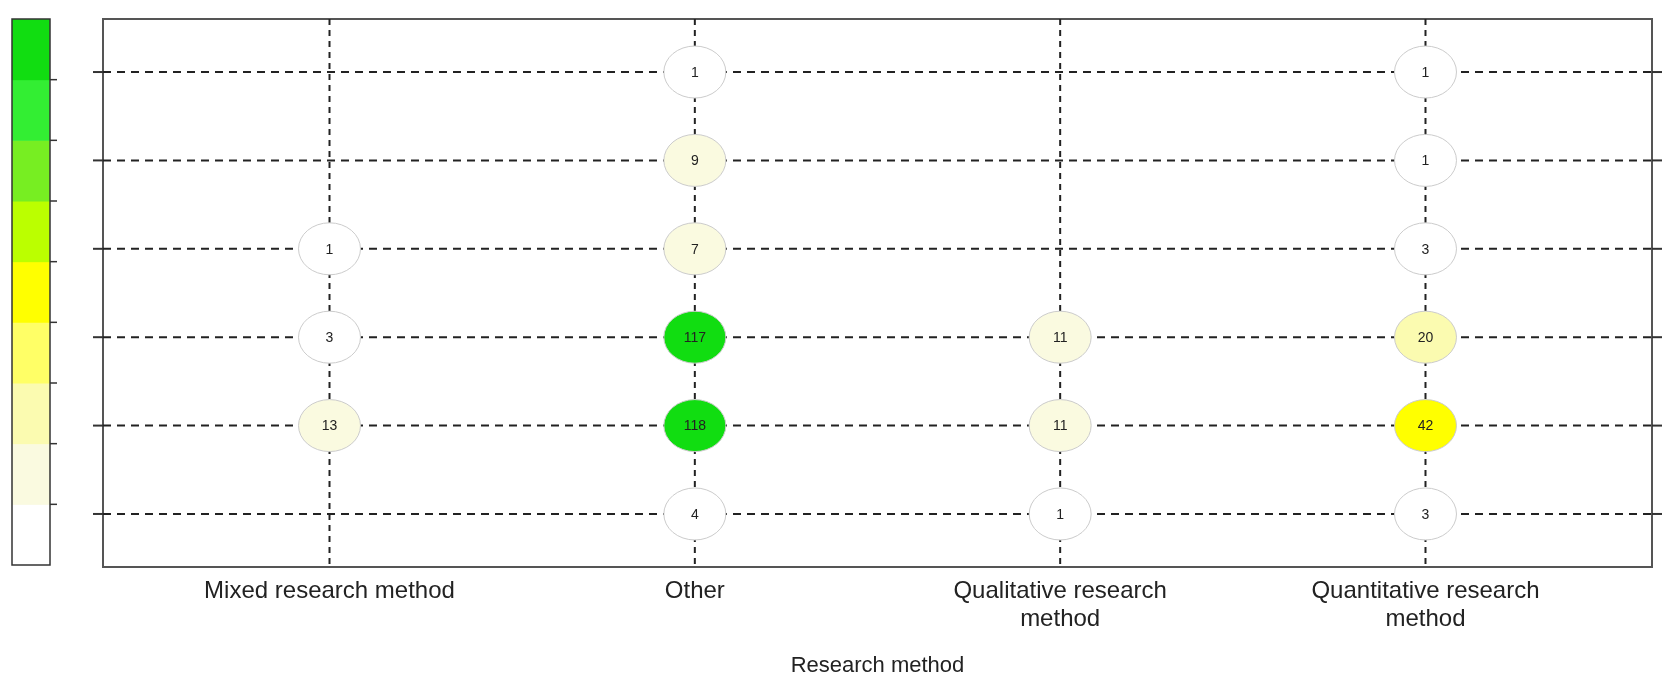  I want to click on data-label: 9, so click(694, 160).